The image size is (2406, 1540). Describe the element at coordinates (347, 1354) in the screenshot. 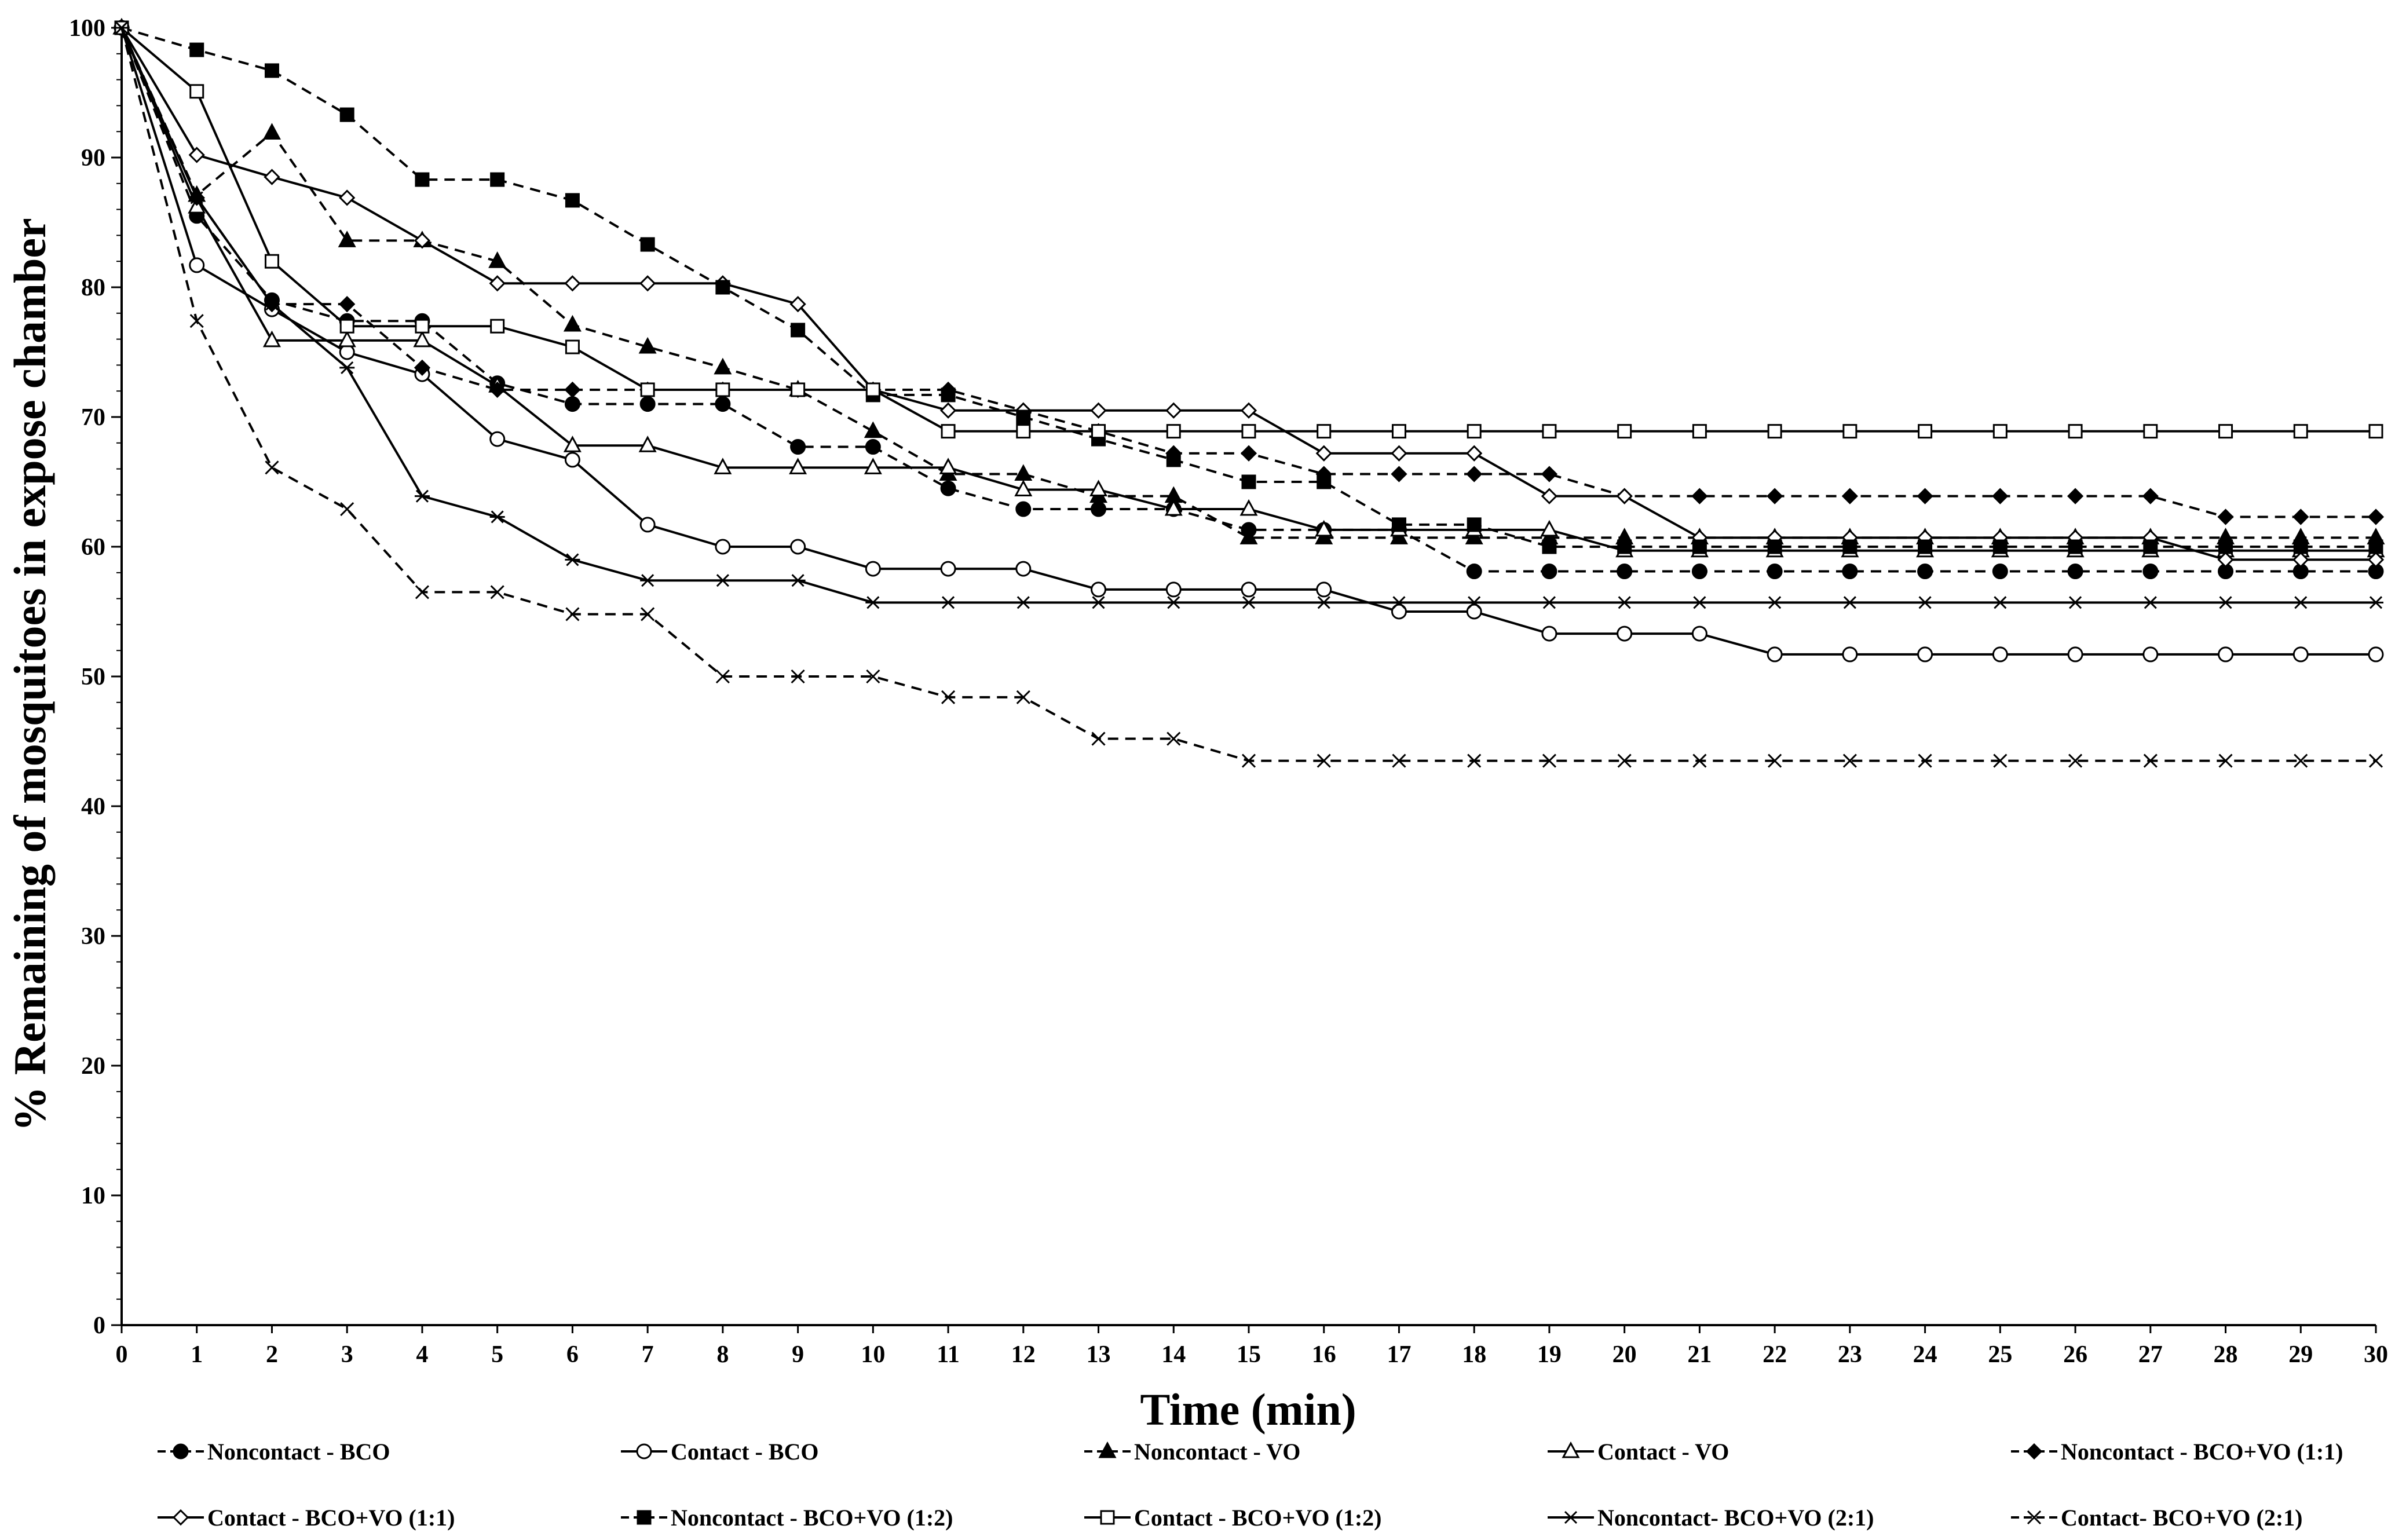

I see `x-tick-label: 3` at that location.